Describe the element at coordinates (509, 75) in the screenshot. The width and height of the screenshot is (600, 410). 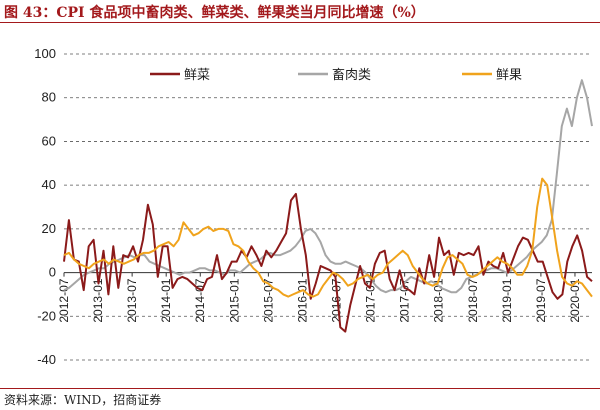
I see `legend-label: 鲜果` at that location.